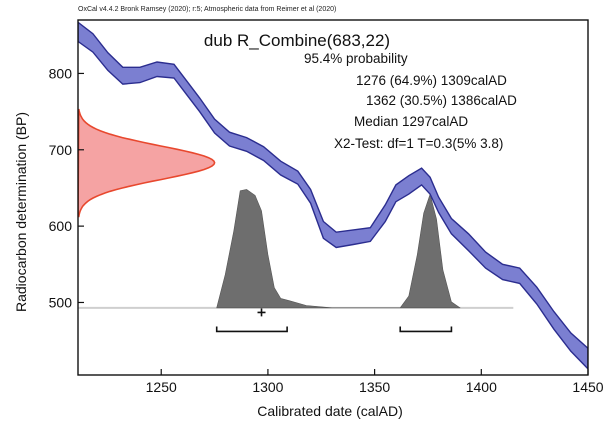 The height and width of the screenshot is (424, 603). I want to click on y-axis-label: Radiocarbon determination (BP), so click(21, 212).